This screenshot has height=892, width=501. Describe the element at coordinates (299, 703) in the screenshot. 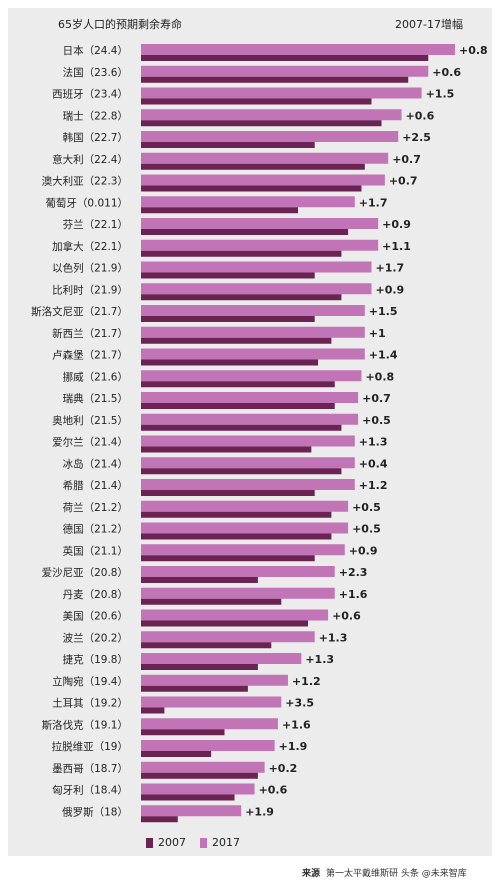

I see `increase-label: +3.5` at that location.